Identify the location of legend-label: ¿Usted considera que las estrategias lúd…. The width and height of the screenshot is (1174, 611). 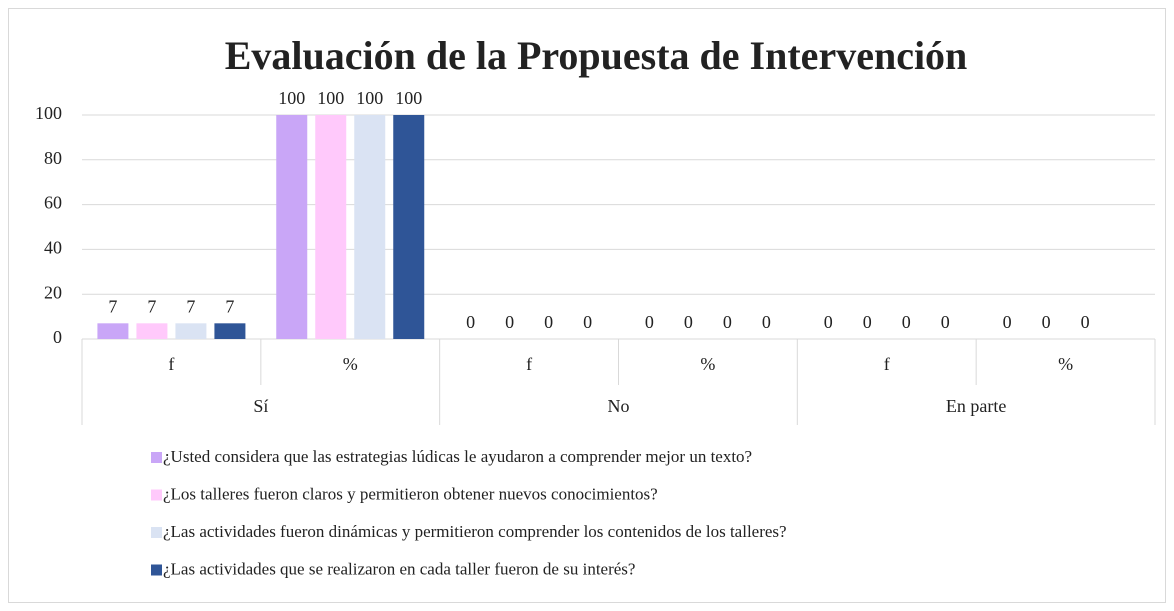
(457, 456).